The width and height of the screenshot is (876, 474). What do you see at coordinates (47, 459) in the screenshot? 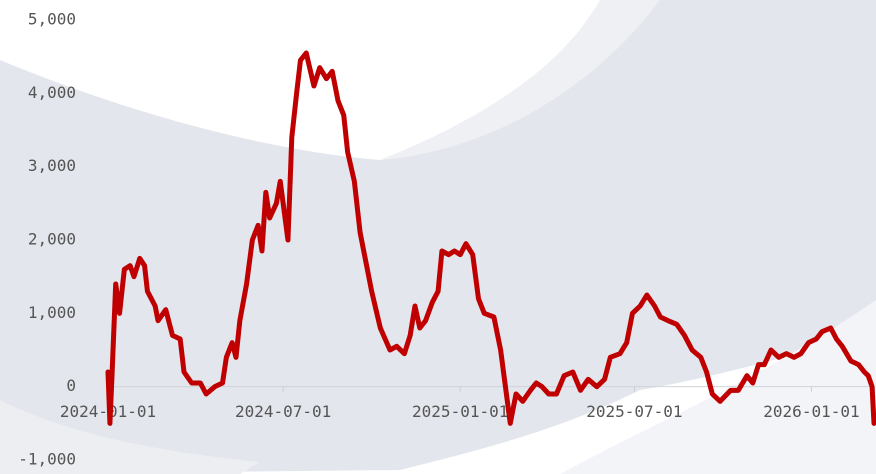
I see `y-tick-label: -1,000` at bounding box center [47, 459].